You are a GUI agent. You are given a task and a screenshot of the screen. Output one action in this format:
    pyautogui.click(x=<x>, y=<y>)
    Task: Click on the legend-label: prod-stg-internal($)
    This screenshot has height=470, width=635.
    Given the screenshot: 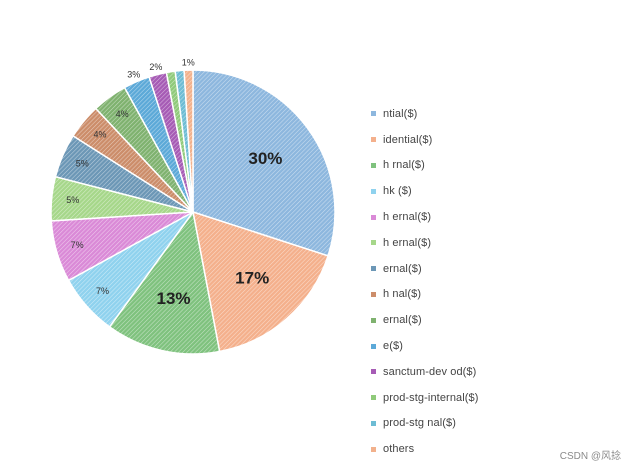 What is the action you would take?
    pyautogui.click(x=431, y=397)
    